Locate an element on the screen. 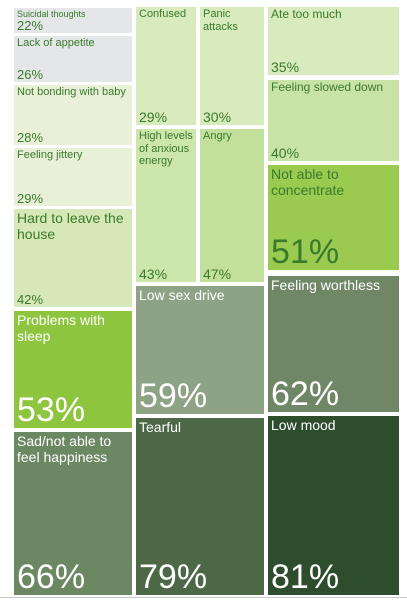 The width and height of the screenshot is (407, 602). tile-sad-not-able-to-feel-happiness: Sad/not able to feel happiness 66% is located at coordinates (73, 513).